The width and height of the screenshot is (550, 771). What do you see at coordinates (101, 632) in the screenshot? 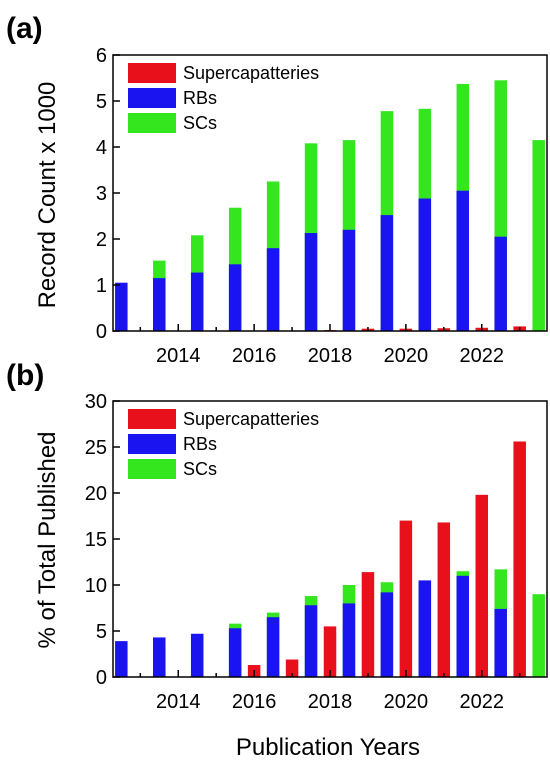
I see `panel-b-y-tick-label: 5` at bounding box center [101, 632].